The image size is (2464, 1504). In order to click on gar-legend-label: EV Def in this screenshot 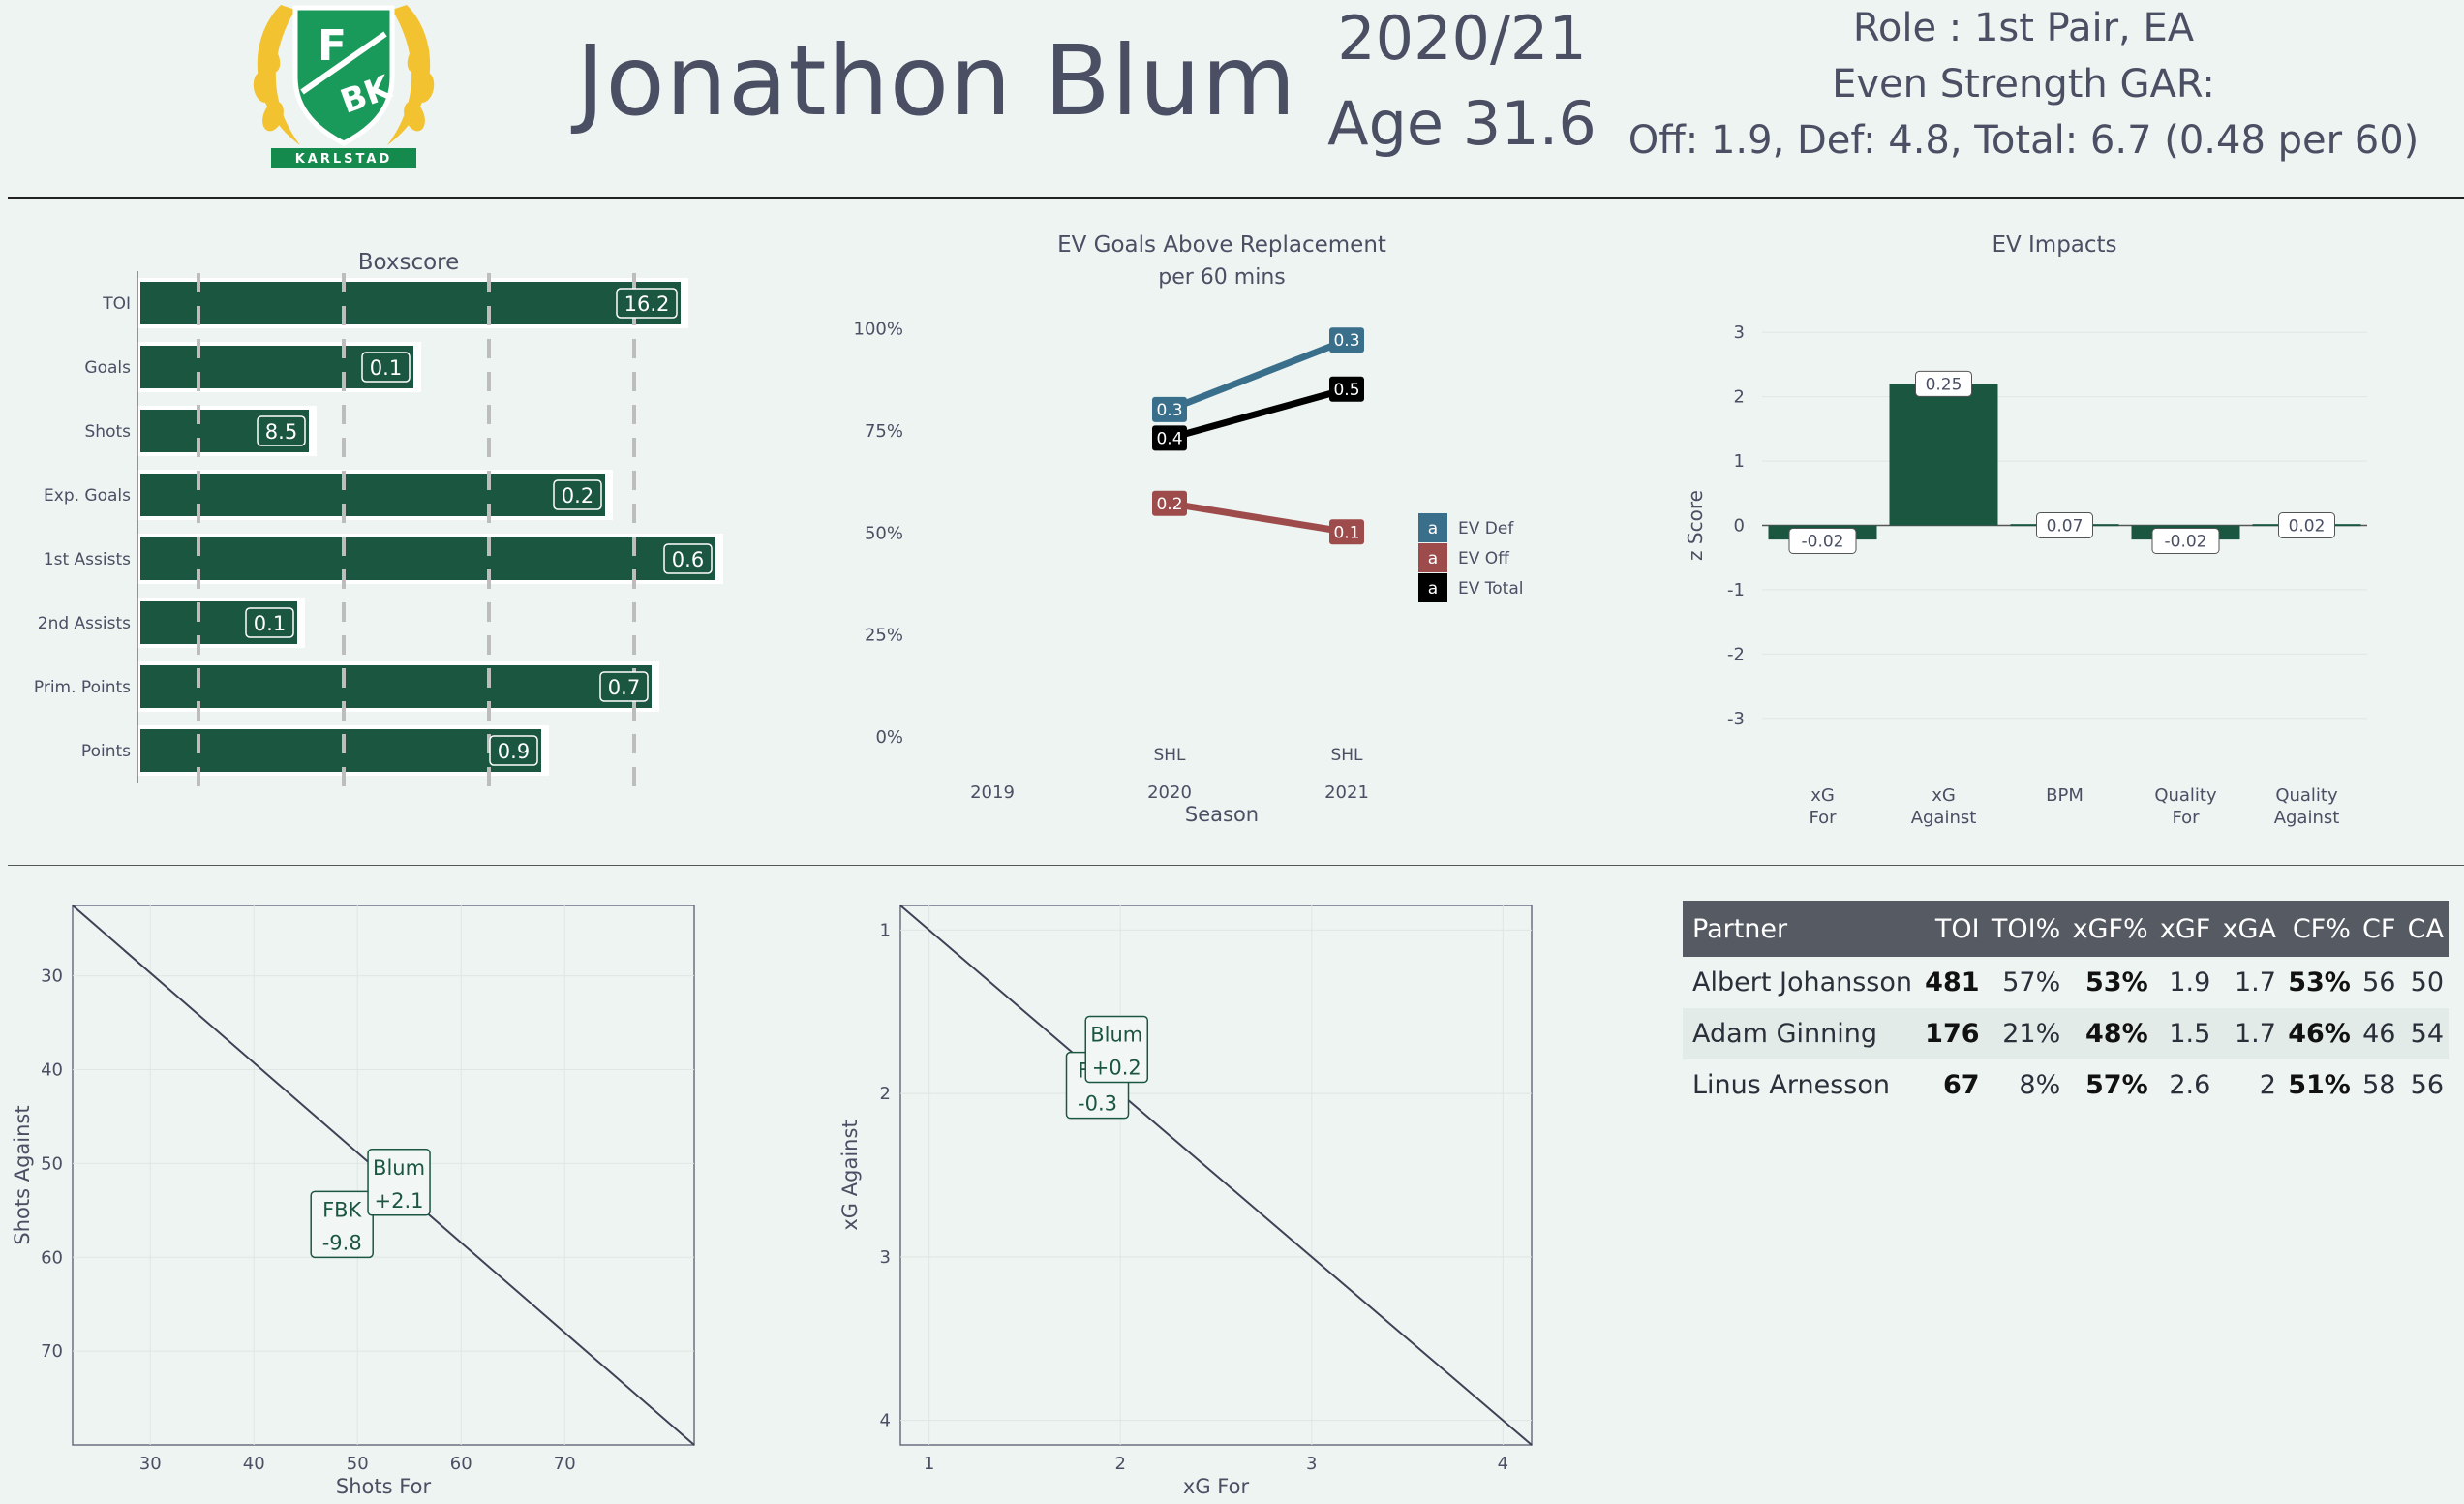, I will do `click(1486, 528)`.